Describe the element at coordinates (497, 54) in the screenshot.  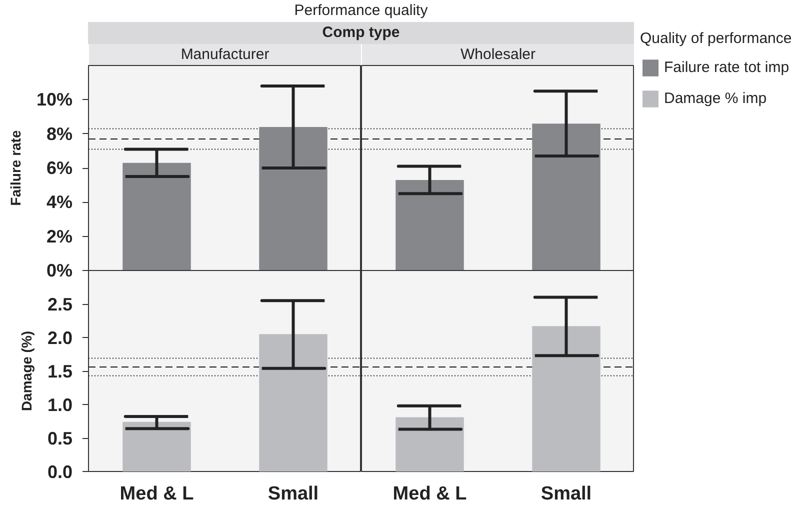
I see `chart-title: Wholesaler` at that location.